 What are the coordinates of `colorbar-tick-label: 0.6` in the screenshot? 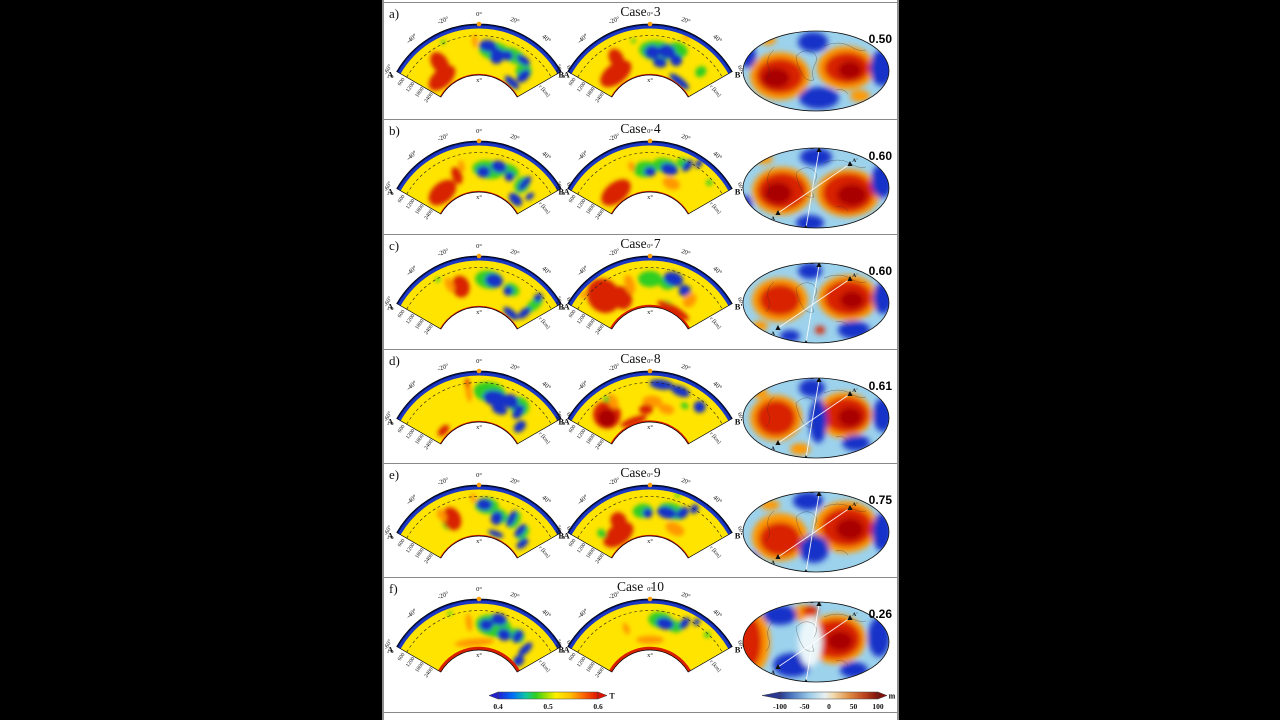 It's located at (598, 706).